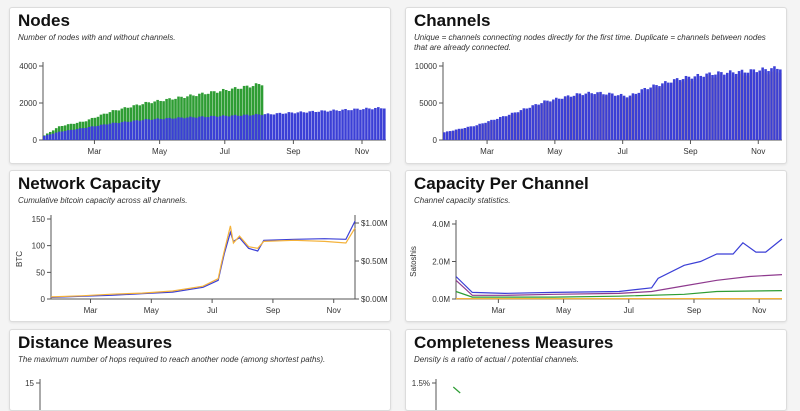  I want to click on network_capacity-x-tick-label: Mar, so click(91, 310).